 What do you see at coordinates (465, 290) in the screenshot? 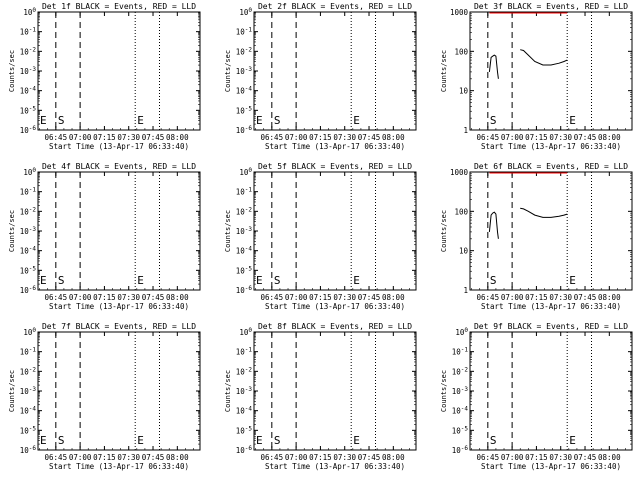
I see `y-tick-label: 1` at bounding box center [465, 290].